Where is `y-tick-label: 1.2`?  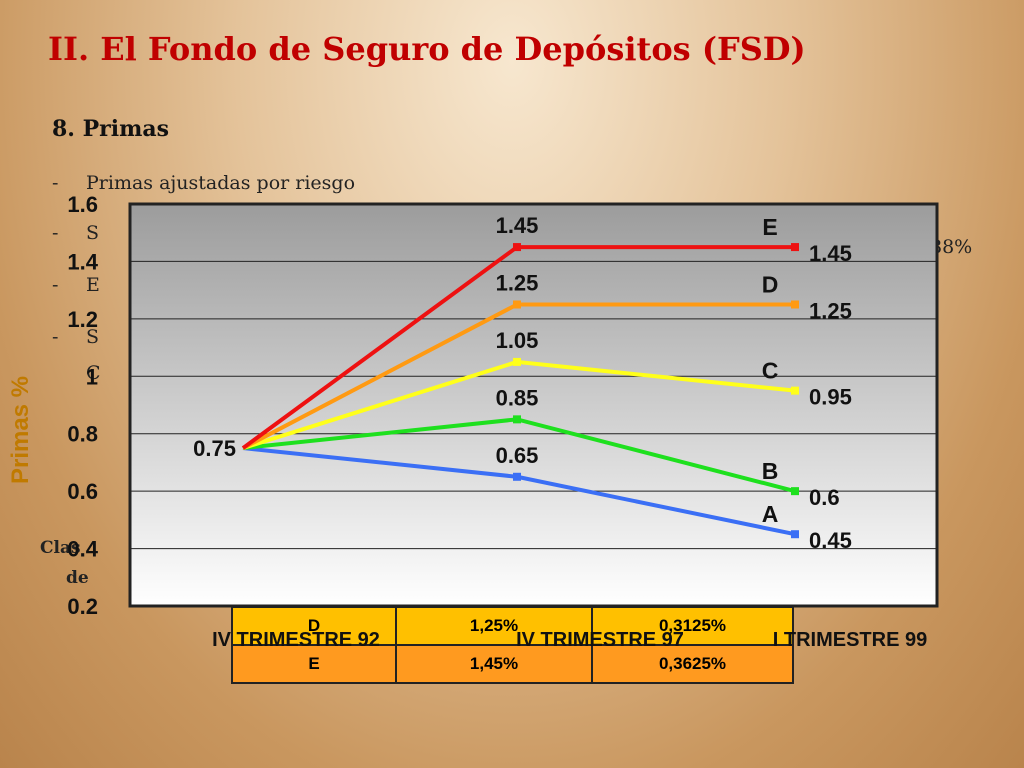 y-tick-label: 1.2 is located at coordinates (82, 319).